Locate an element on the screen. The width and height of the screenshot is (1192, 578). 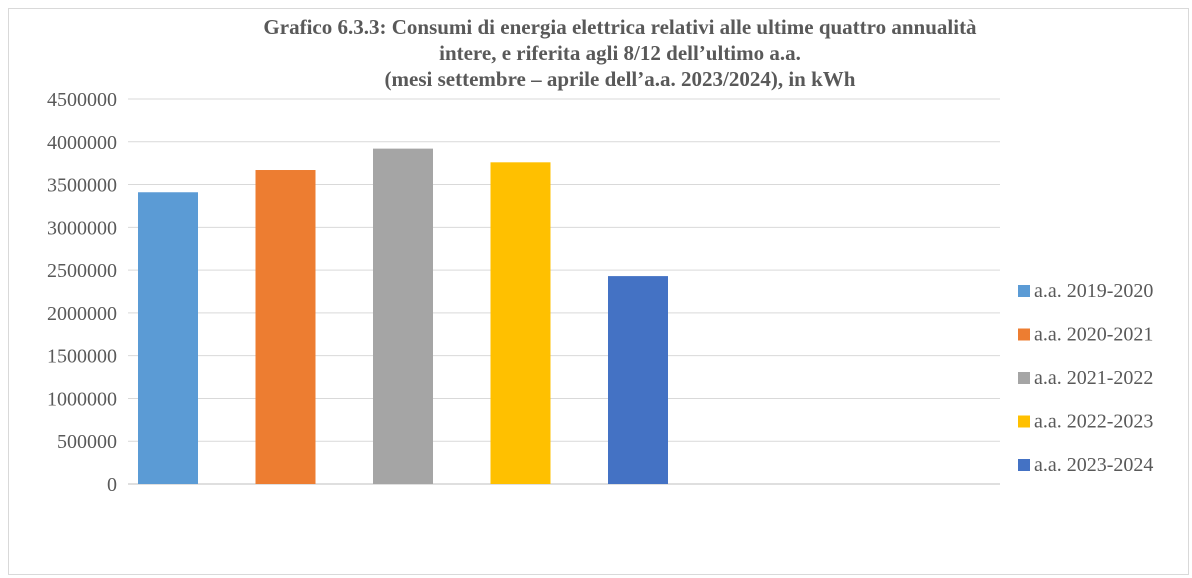
y-tick-label: 0 is located at coordinates (112, 485).